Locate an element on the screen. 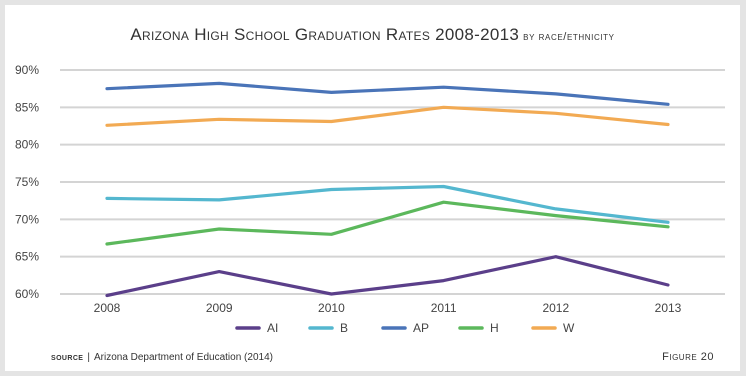  x-axis: 2008 2009 2010 2011 2012 2013 is located at coordinates (388, 308).